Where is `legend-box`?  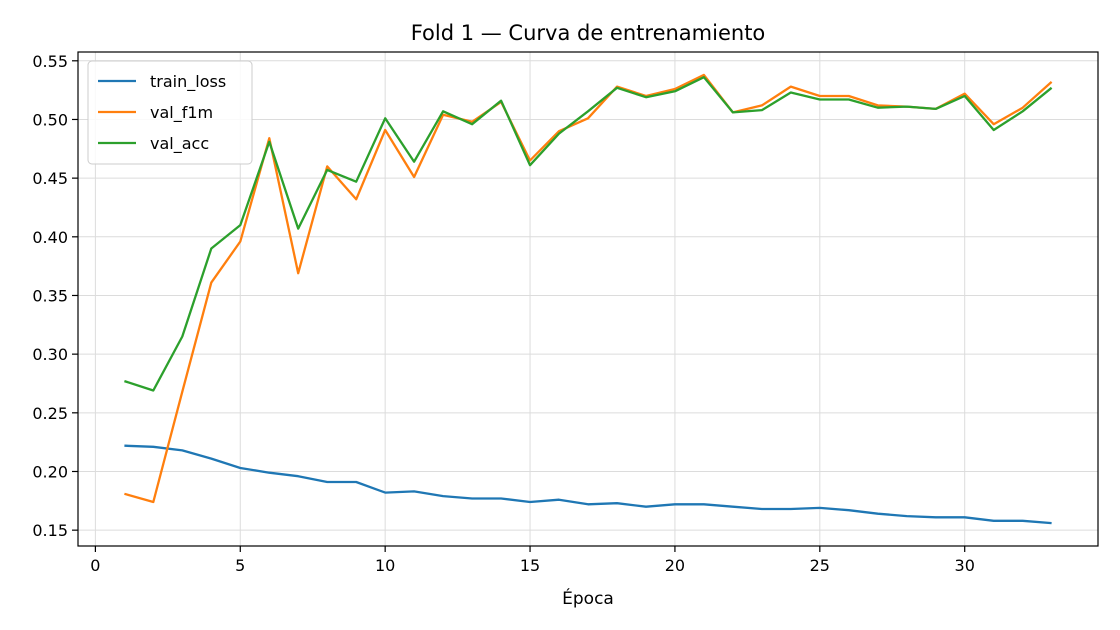 legend-box is located at coordinates (170, 112).